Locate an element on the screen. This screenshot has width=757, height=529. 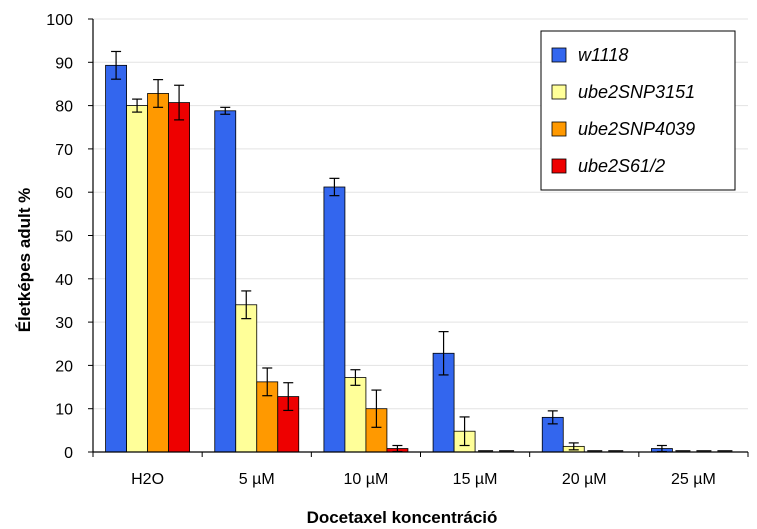
y-axis-title: Életképes adult % is located at coordinates (24, 260).